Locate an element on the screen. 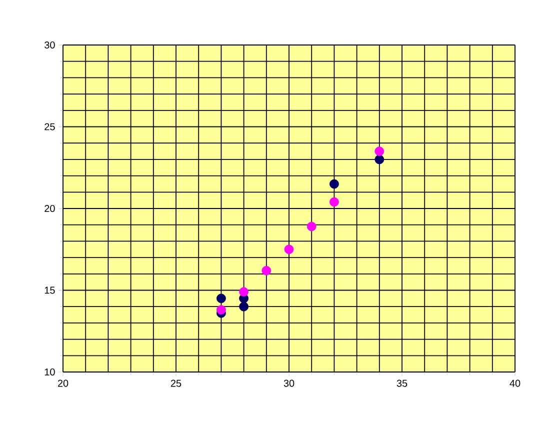 The image size is (538, 425). y-tick-label: 25 is located at coordinates (49, 126).